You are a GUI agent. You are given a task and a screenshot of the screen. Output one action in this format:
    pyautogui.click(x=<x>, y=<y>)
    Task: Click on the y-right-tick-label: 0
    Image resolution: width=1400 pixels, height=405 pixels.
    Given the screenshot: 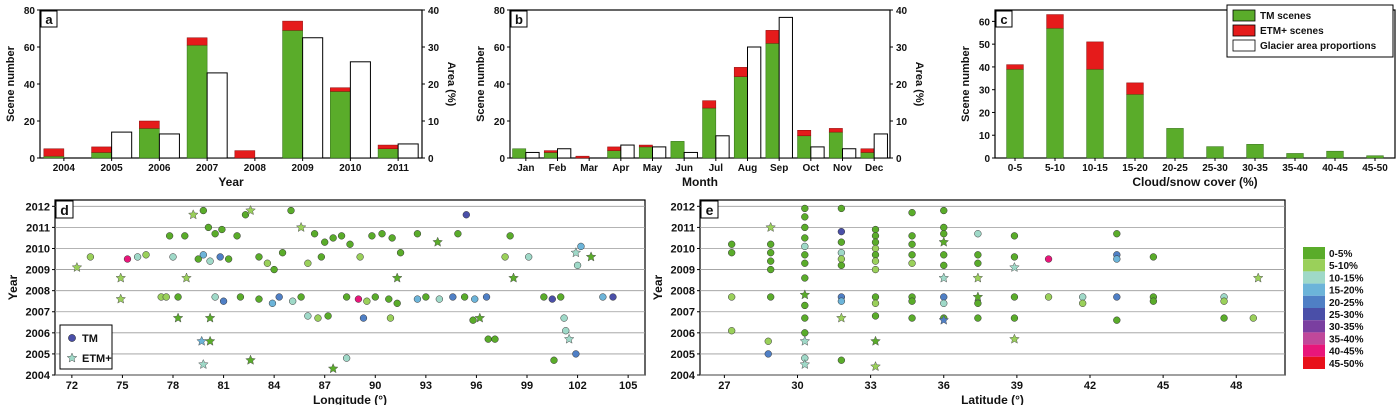 What is the action you would take?
    pyautogui.click(x=899, y=159)
    